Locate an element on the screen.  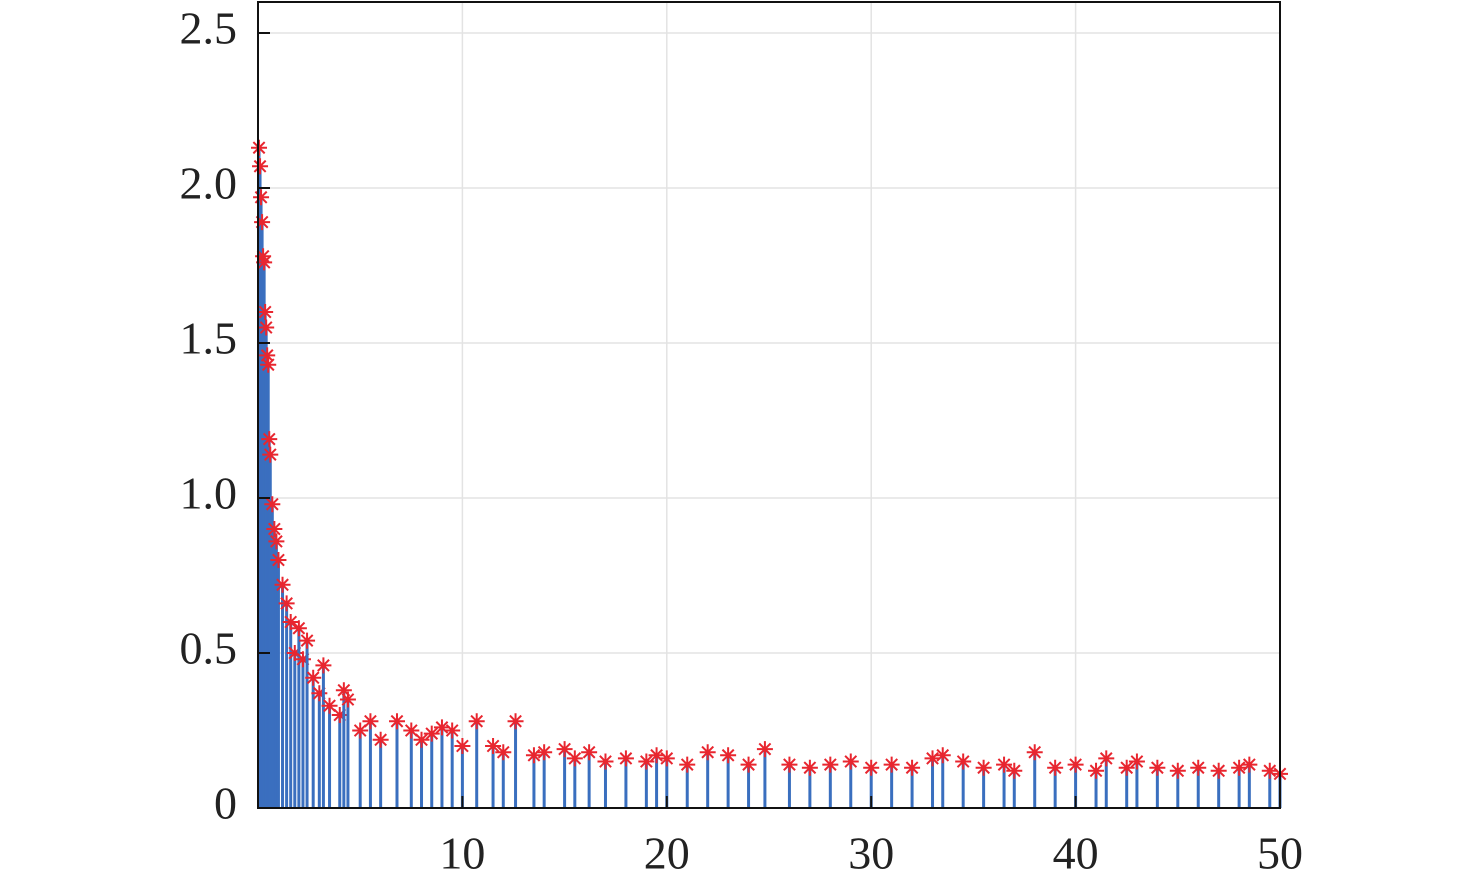
y-tick-label: 1.0 is located at coordinates (209, 493).